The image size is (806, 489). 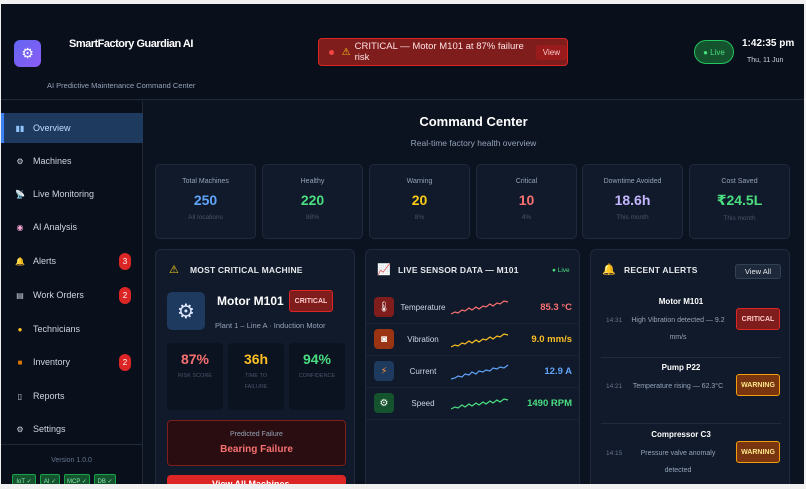 What do you see at coordinates (49, 396) in the screenshot?
I see `sidebar-item-label: Reports` at bounding box center [49, 396].